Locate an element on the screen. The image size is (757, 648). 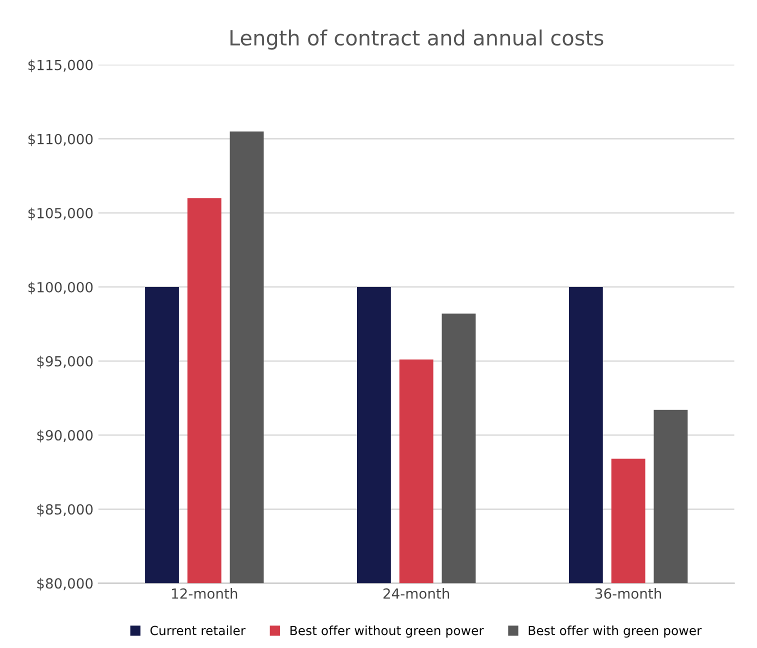
y-tick-label: $85,000 is located at coordinates (65, 510).